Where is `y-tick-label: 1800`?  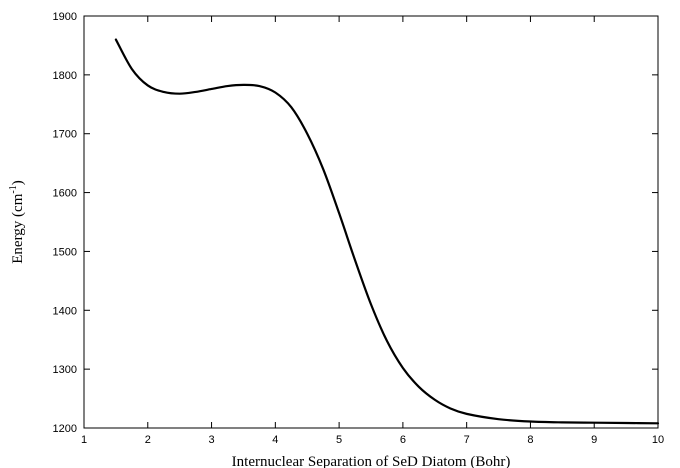 y-tick-label: 1800 is located at coordinates (65, 76).